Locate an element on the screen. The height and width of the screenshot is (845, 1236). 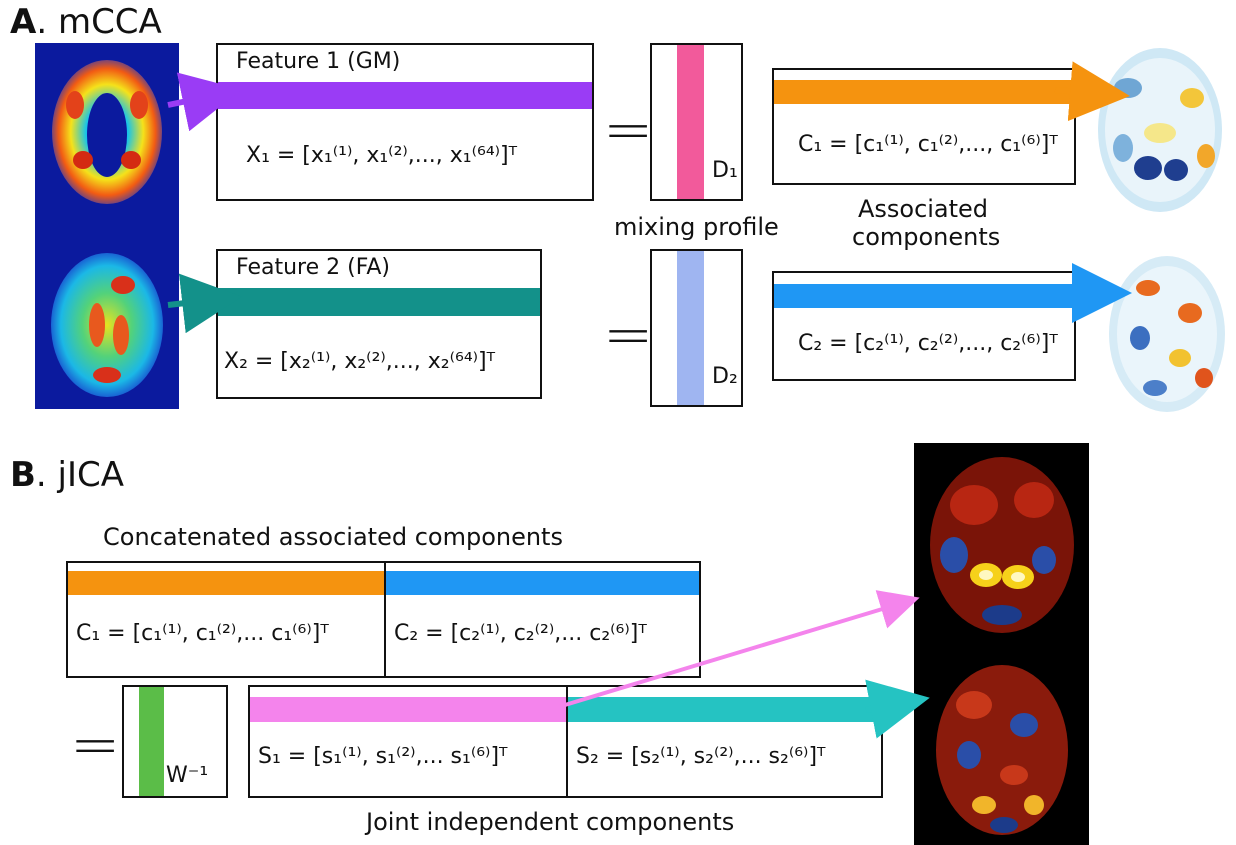
unmixing-w-label: W⁻¹ is located at coordinates (187, 775).